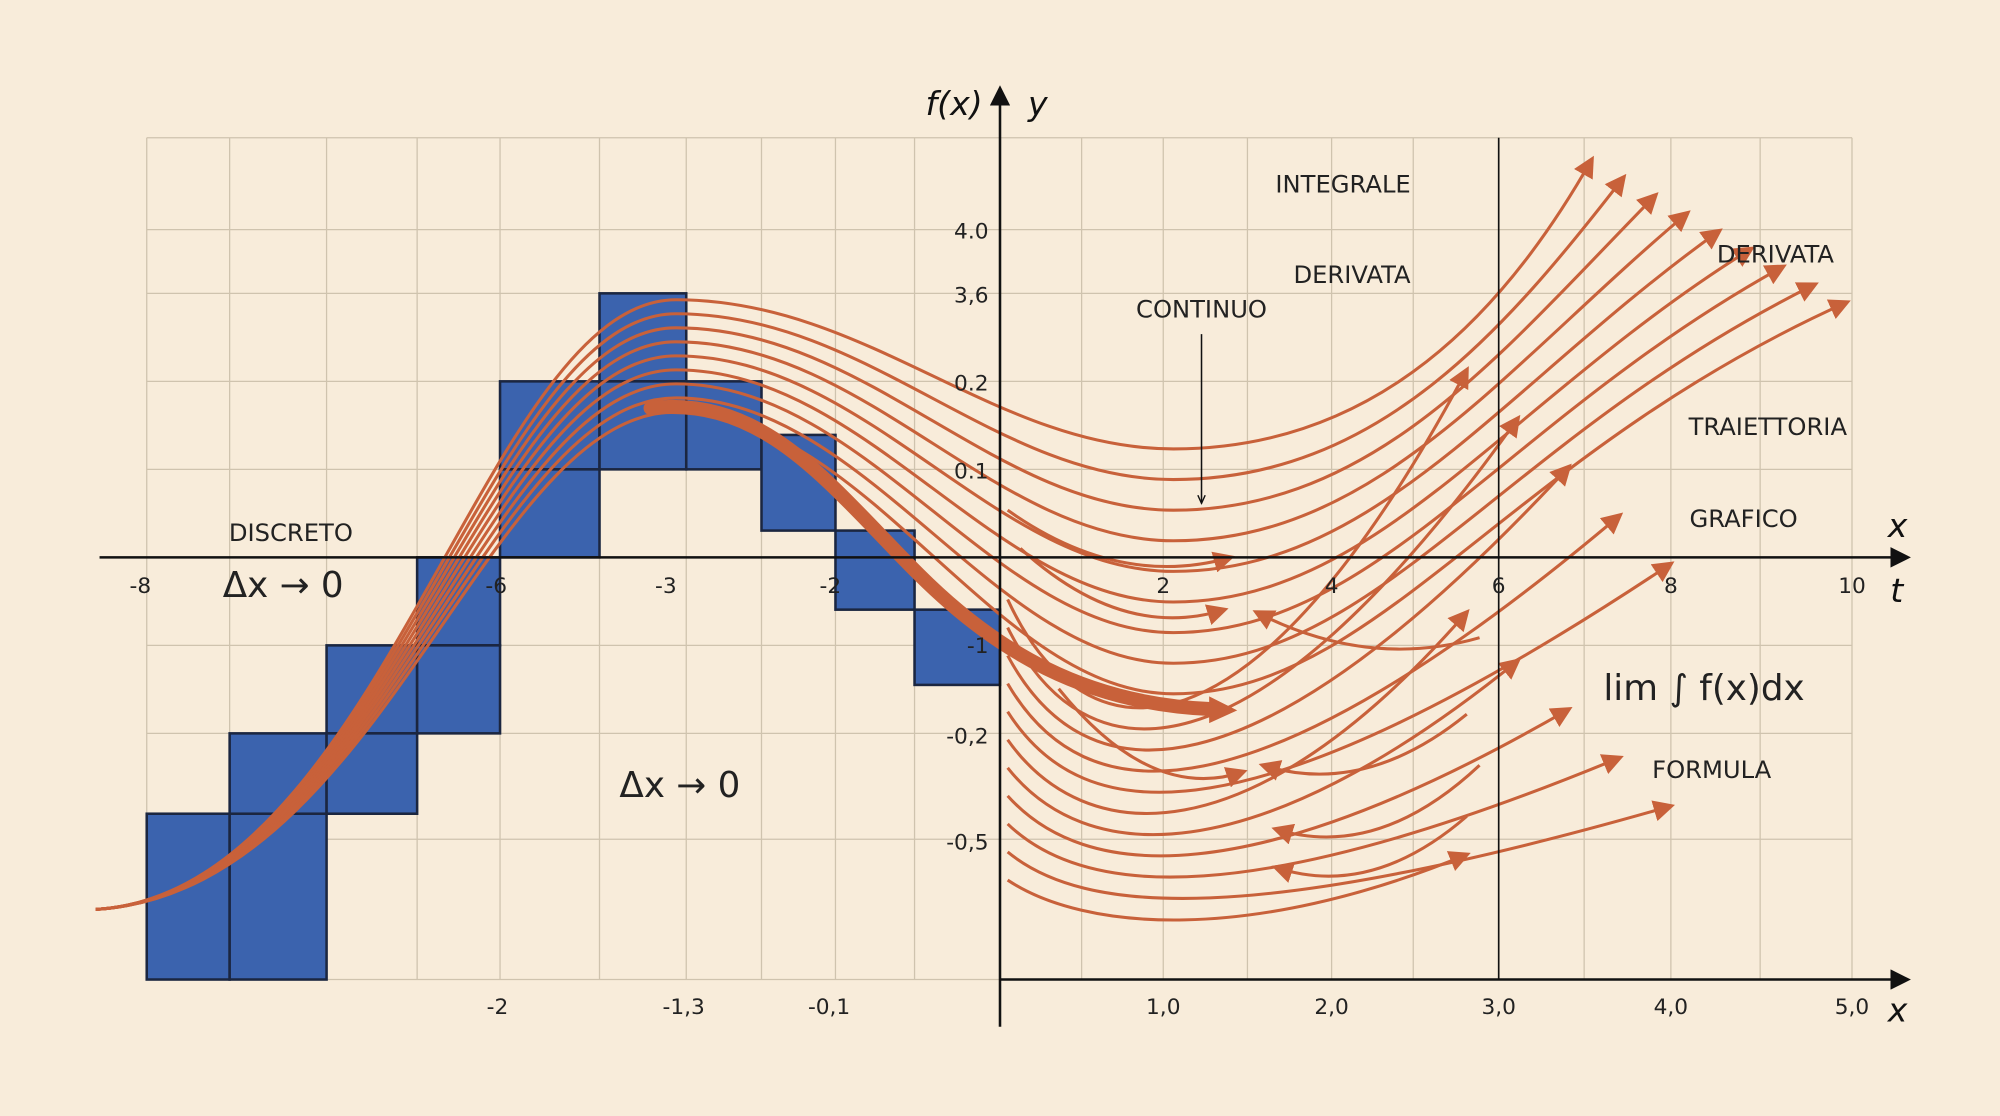 Image resolution: width=2000 pixels, height=1116 pixels. I want to click on label: lim ∫ f(x)dx, so click(1703, 688).